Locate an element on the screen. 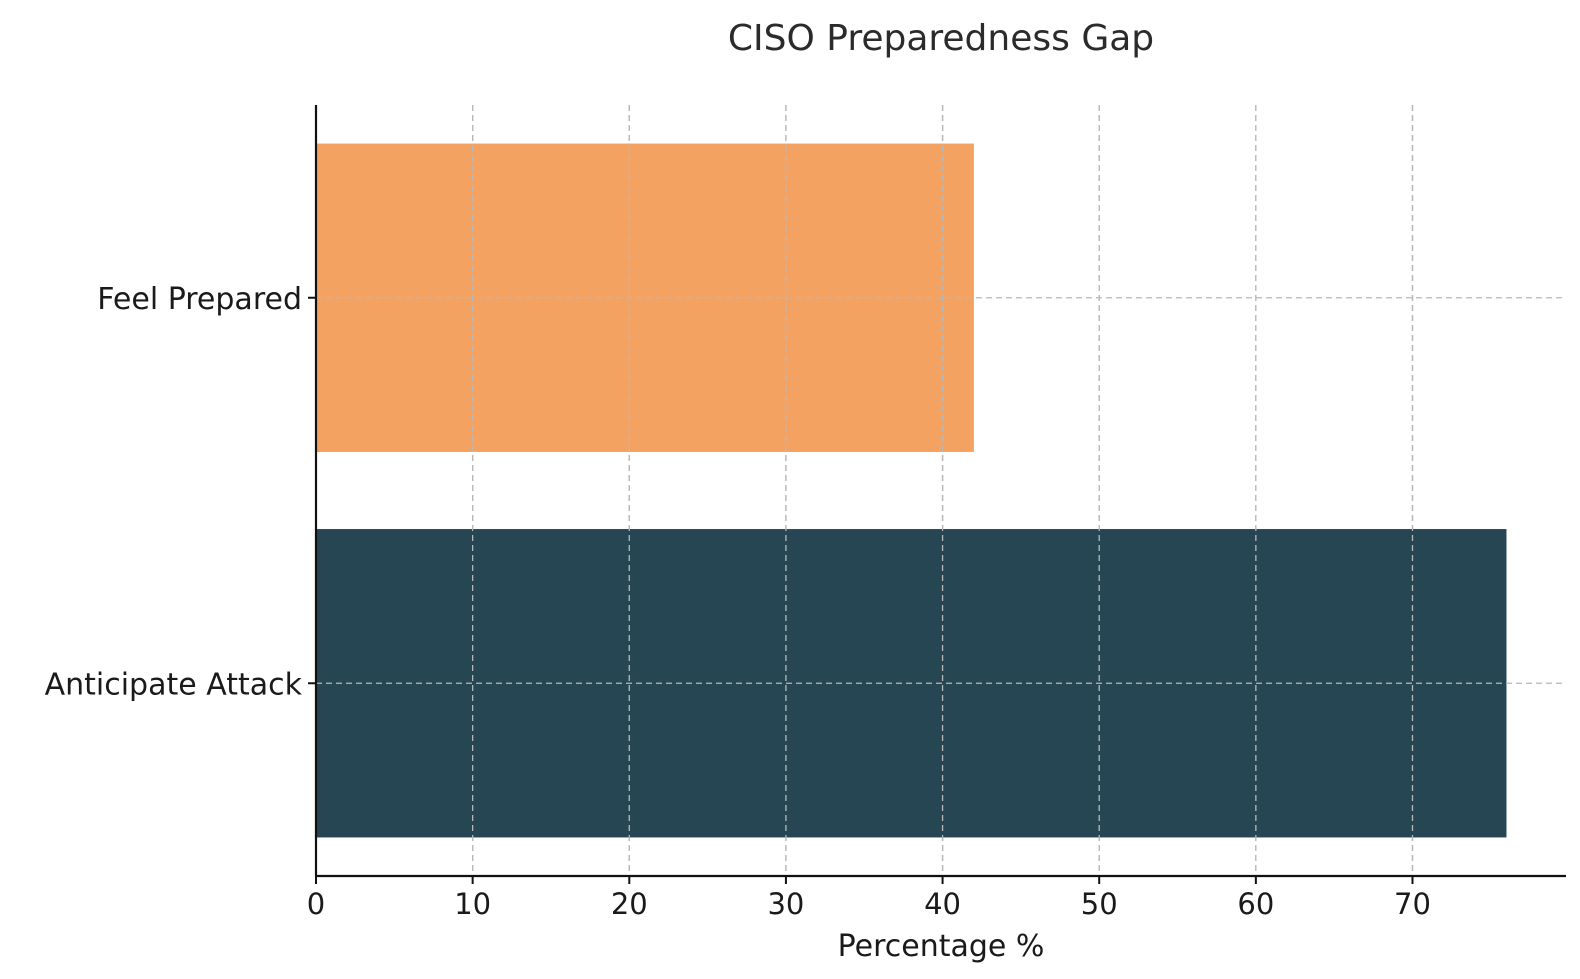 This screenshot has width=1580, height=979. x-tick-label: 0 is located at coordinates (316, 904).